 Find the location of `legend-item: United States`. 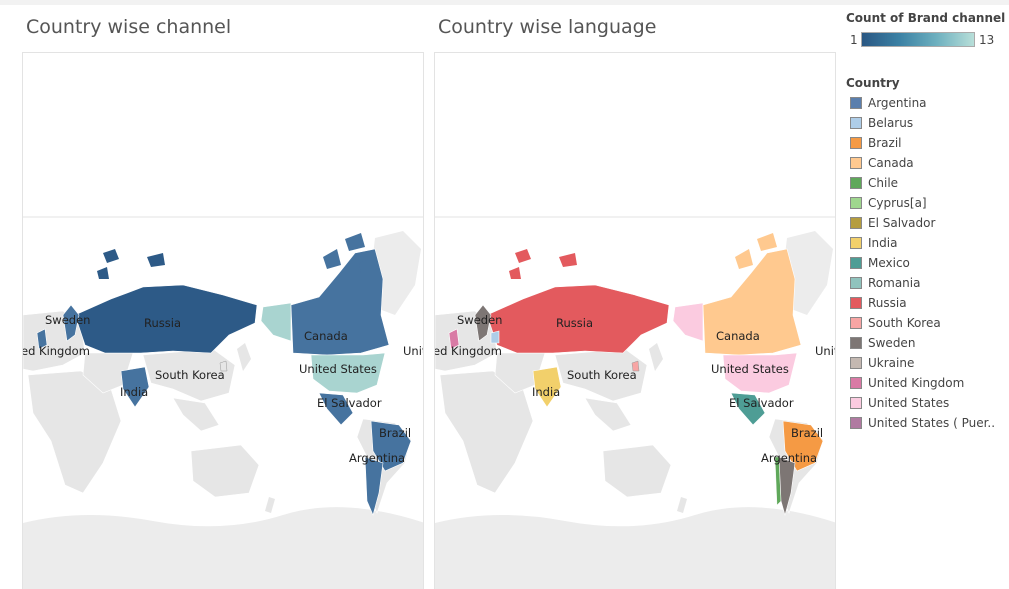

legend-item: United States is located at coordinates (899, 403).